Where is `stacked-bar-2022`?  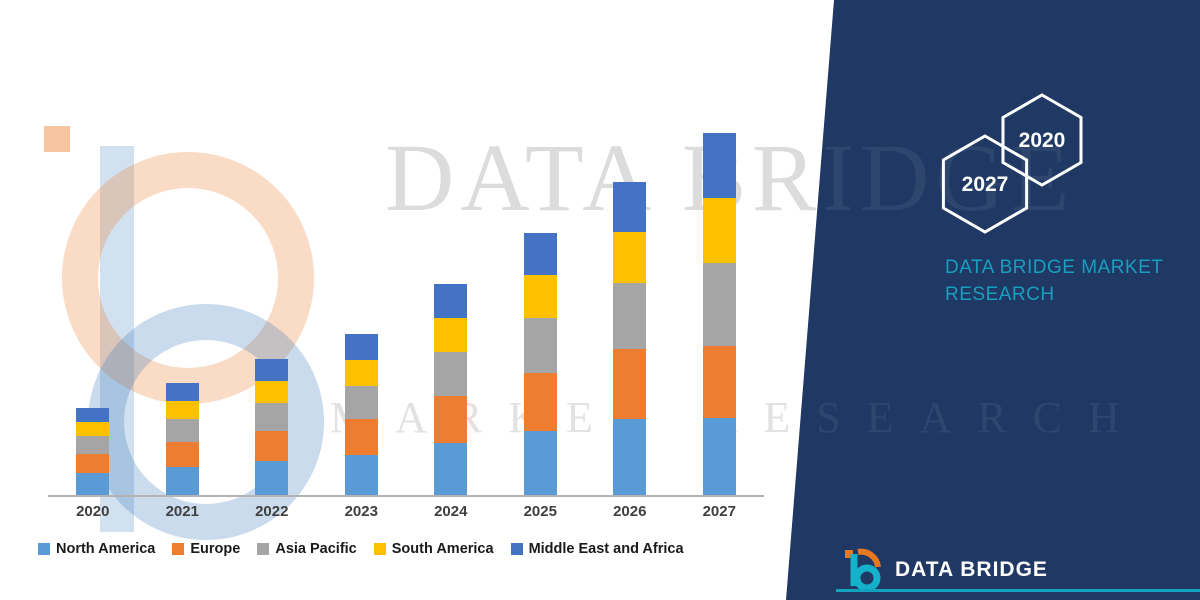 stacked-bar-2022 is located at coordinates (272, 427).